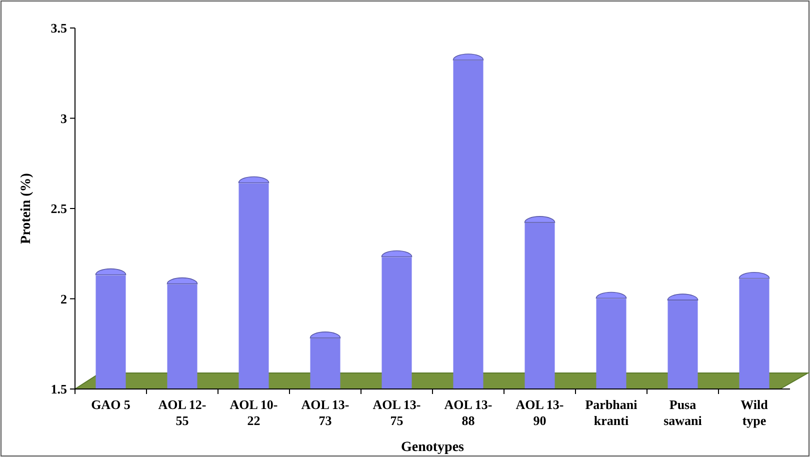 The height and width of the screenshot is (457, 810). Describe the element at coordinates (325, 412) in the screenshot. I see `x-tick-label: AOL 13-73` at that location.